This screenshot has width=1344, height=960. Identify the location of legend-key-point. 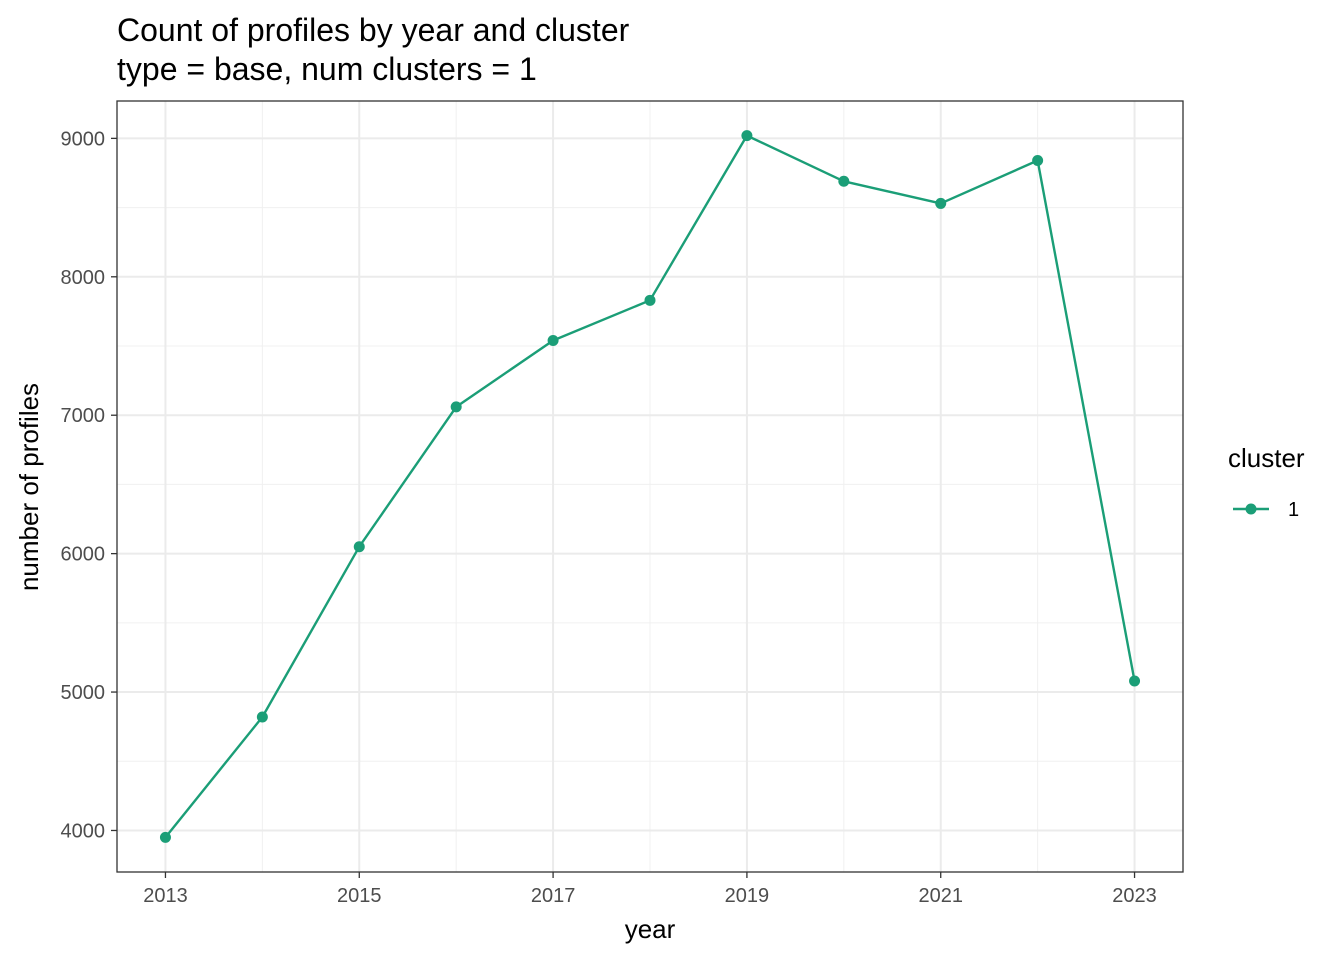
(1251, 509).